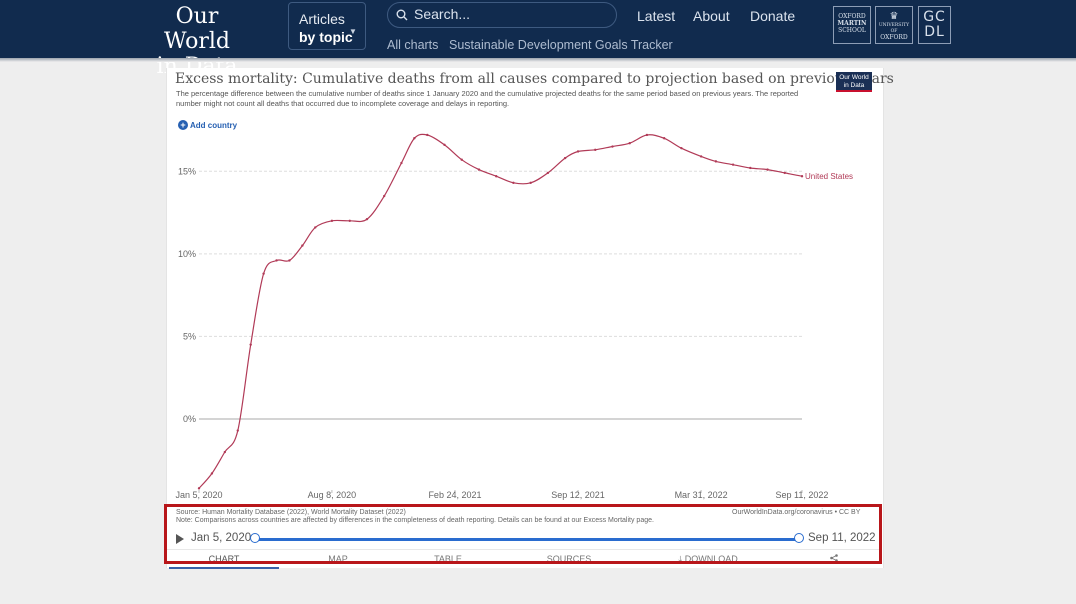  What do you see at coordinates (327, 26) in the screenshot?
I see `articles-by-topic-button: Articles by topic ▼` at bounding box center [327, 26].